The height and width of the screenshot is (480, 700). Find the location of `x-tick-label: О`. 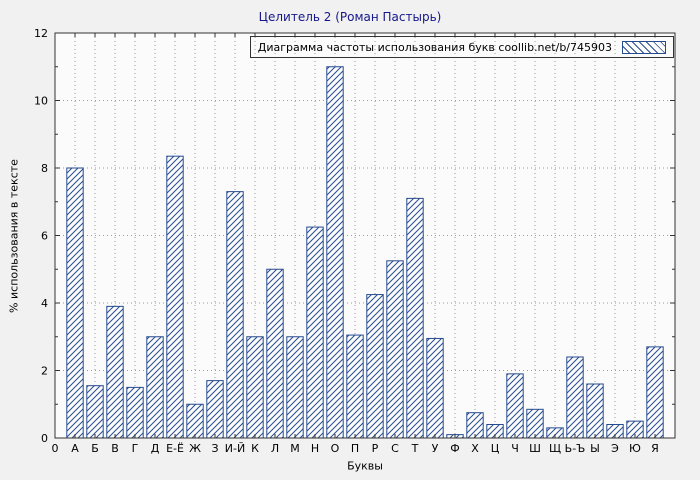

x-tick-label: О is located at coordinates (335, 448).